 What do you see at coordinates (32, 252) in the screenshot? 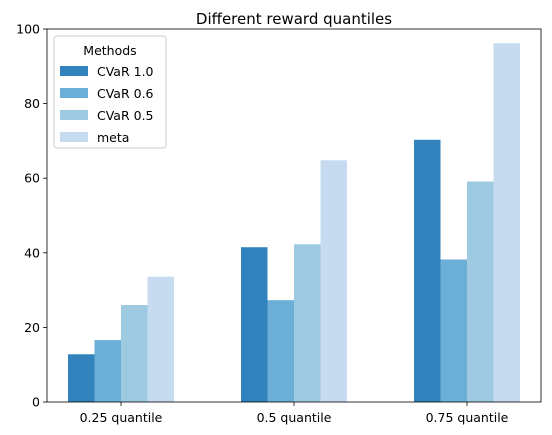
I see `y-tick-label: 40` at bounding box center [32, 252].